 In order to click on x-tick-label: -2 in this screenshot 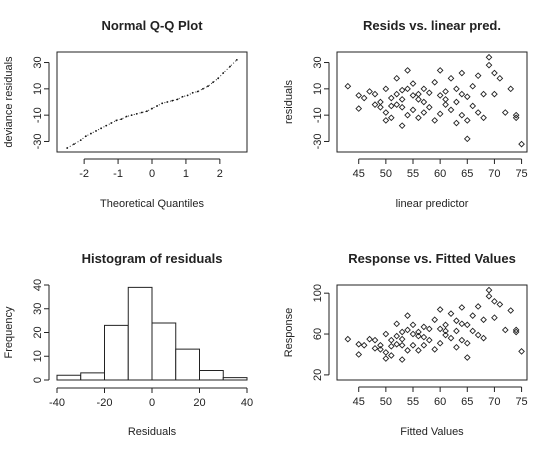, I will do `click(84, 174)`.